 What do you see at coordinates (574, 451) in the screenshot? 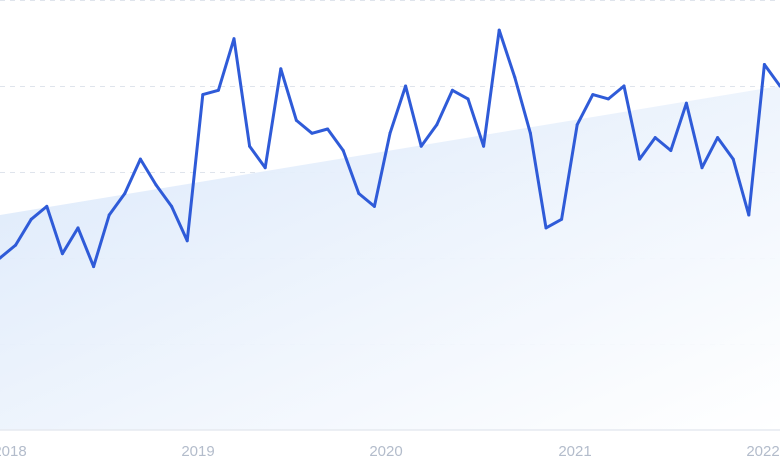
I see `x-tick-label-2021: 2021` at bounding box center [574, 451].